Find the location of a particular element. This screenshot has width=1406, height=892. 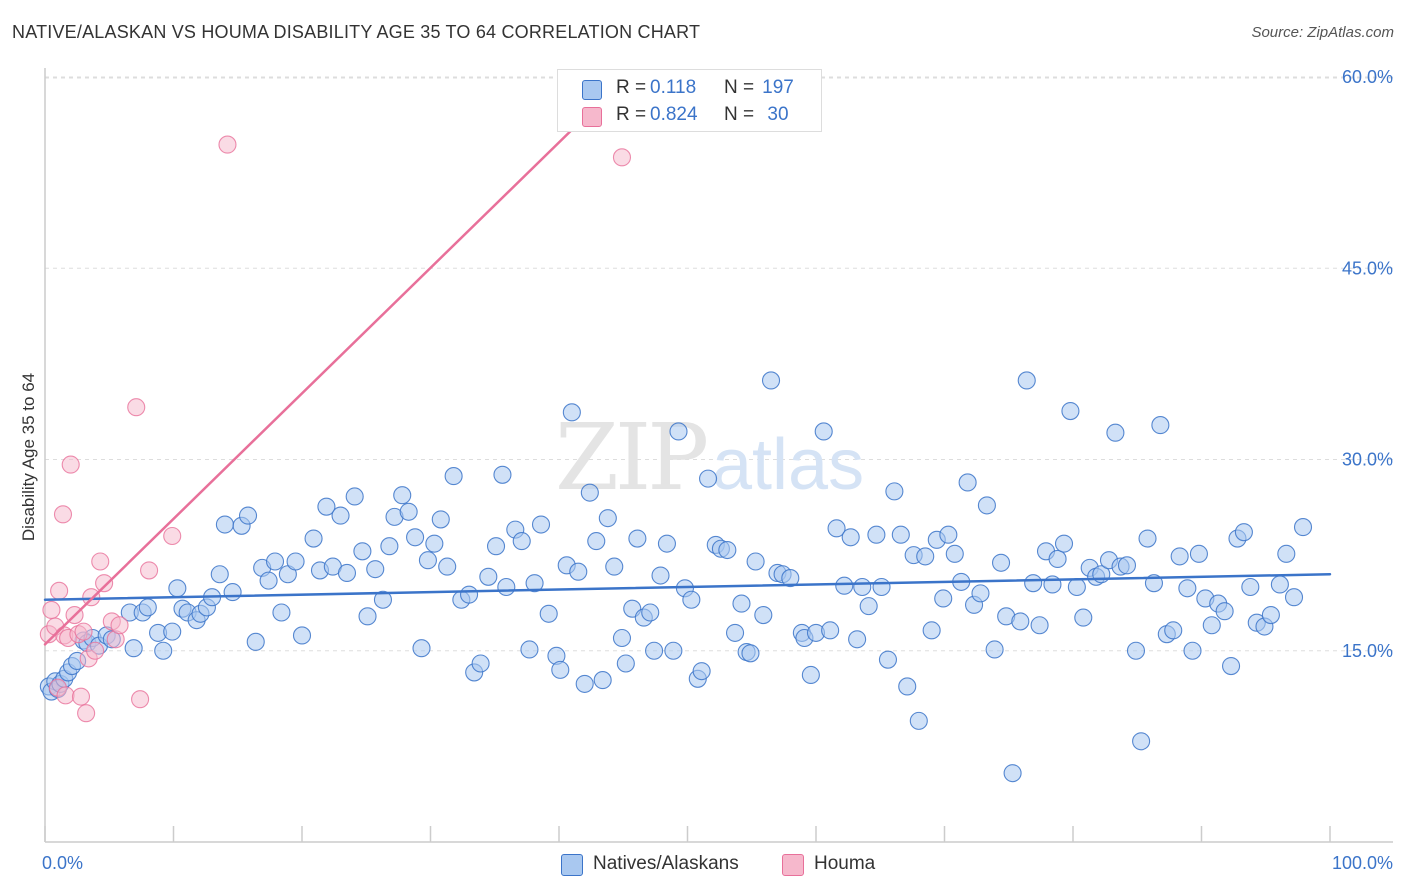

bottom-legend-swatch-houma is located at coordinates (793, 865).